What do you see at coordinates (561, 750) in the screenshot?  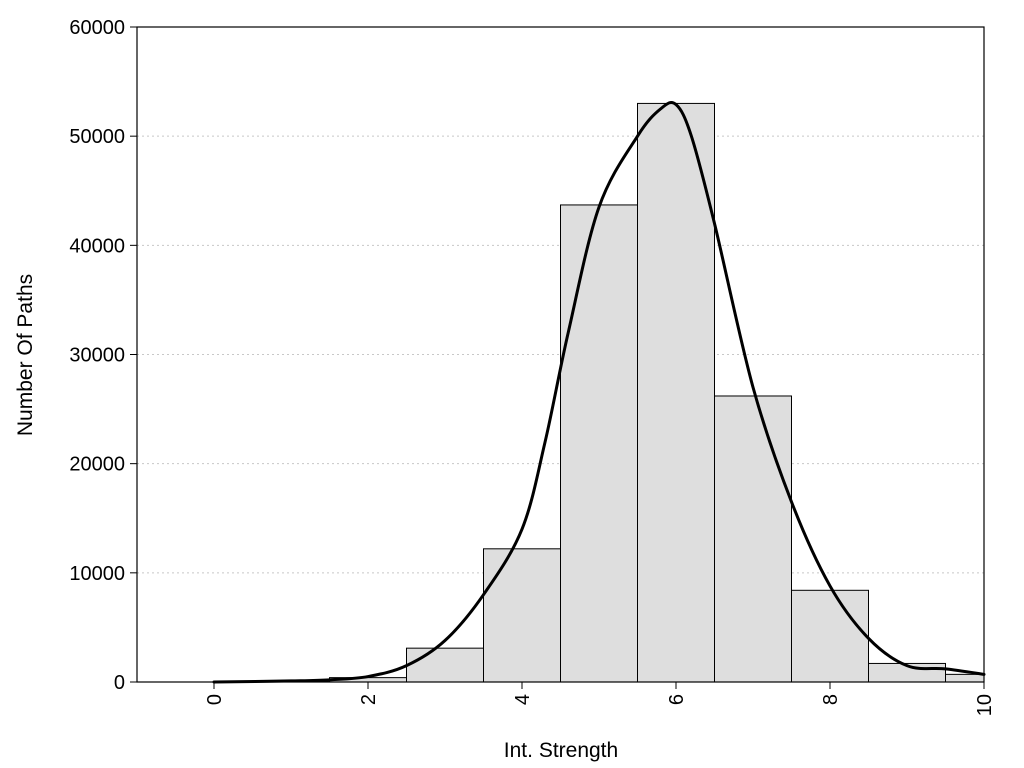 I see `x-axis-title: Int. Strength` at bounding box center [561, 750].